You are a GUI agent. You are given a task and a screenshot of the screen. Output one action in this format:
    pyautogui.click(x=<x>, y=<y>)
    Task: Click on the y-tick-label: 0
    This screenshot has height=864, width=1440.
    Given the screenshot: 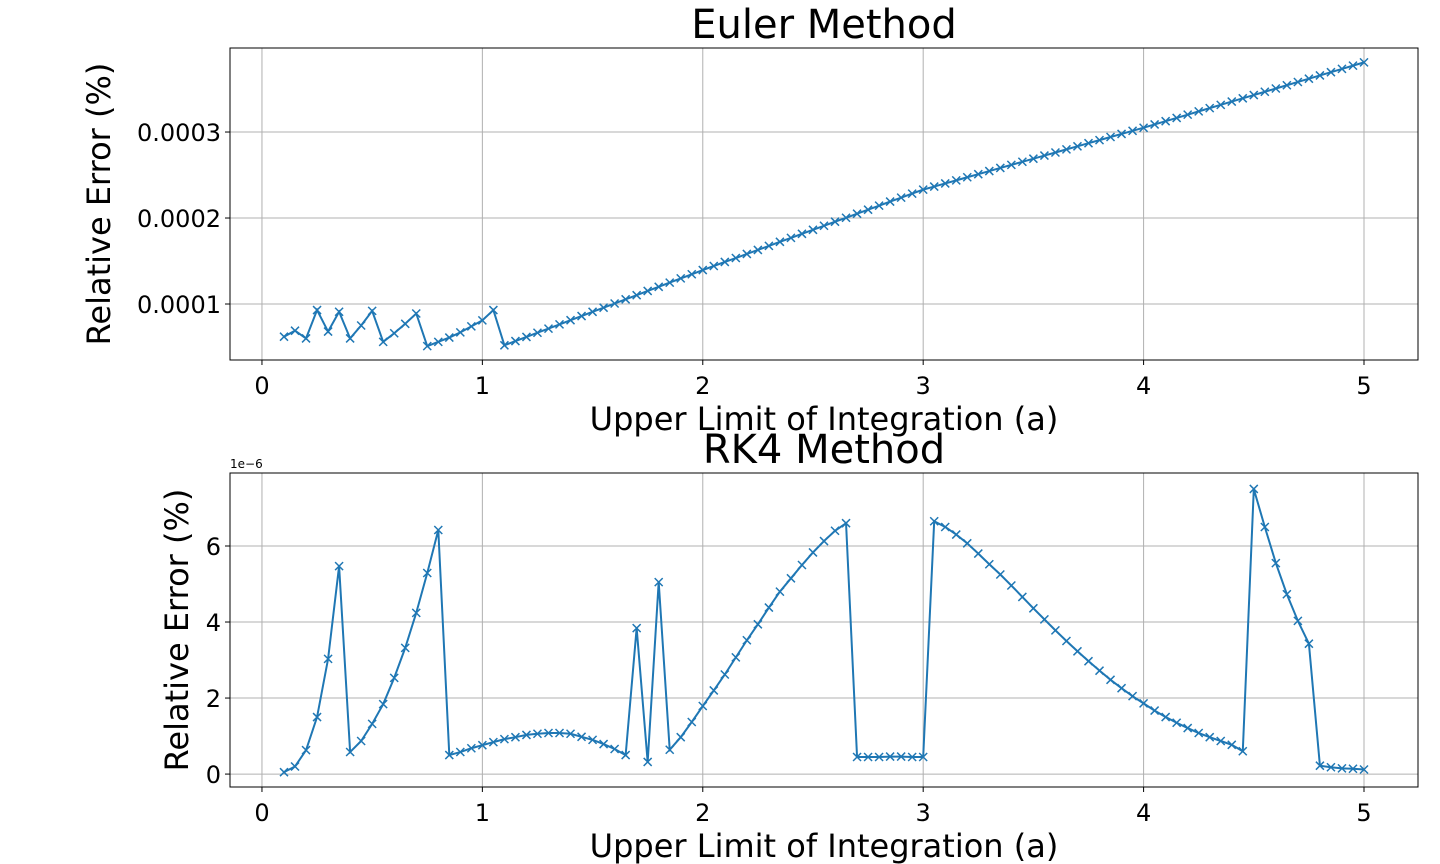 What is the action you would take?
    pyautogui.click(x=213, y=775)
    